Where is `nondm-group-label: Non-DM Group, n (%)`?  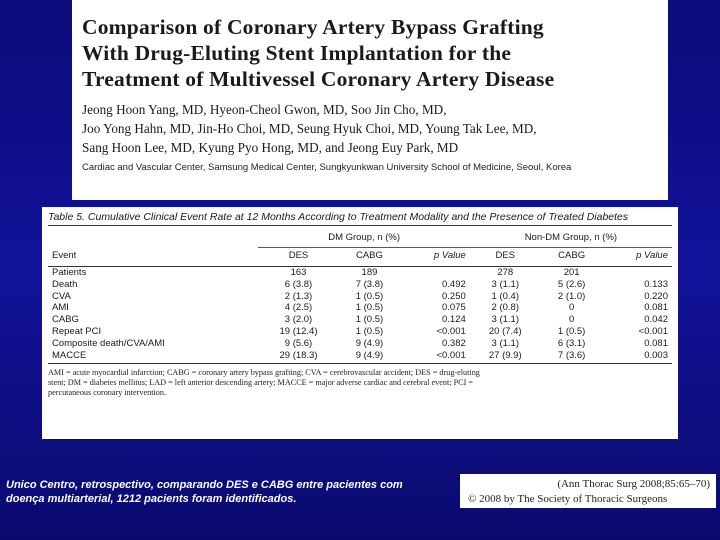 nondm-group-label: Non-DM Group, n (%) is located at coordinates (570, 236).